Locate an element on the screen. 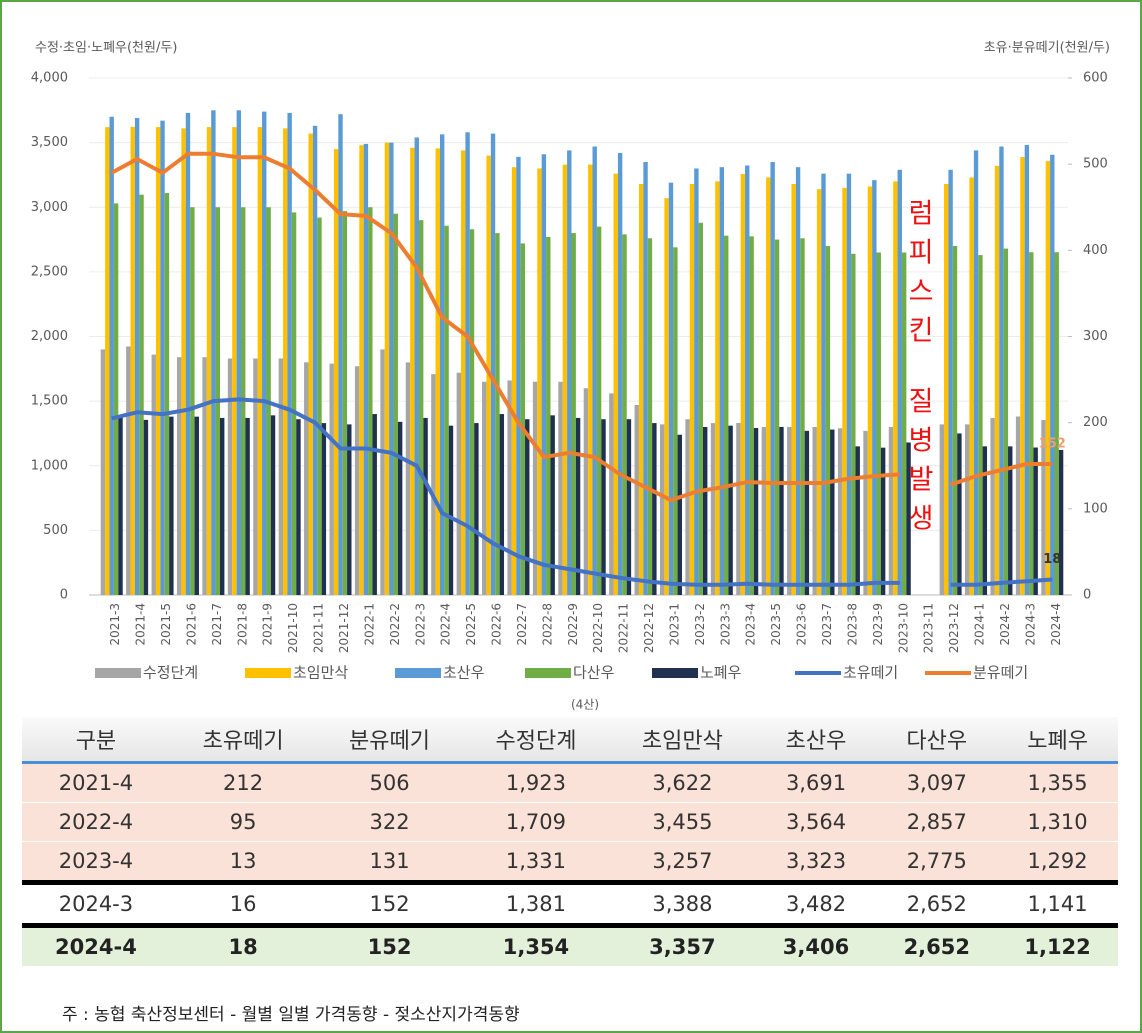  y-tick-label: 3,000 is located at coordinates (49, 207).